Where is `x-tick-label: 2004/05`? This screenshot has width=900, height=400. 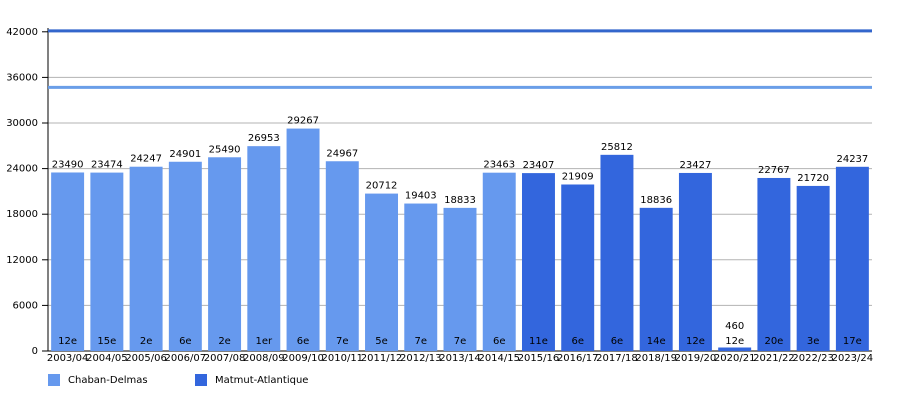 x-tick-label: 2004/05 is located at coordinates (107, 358).